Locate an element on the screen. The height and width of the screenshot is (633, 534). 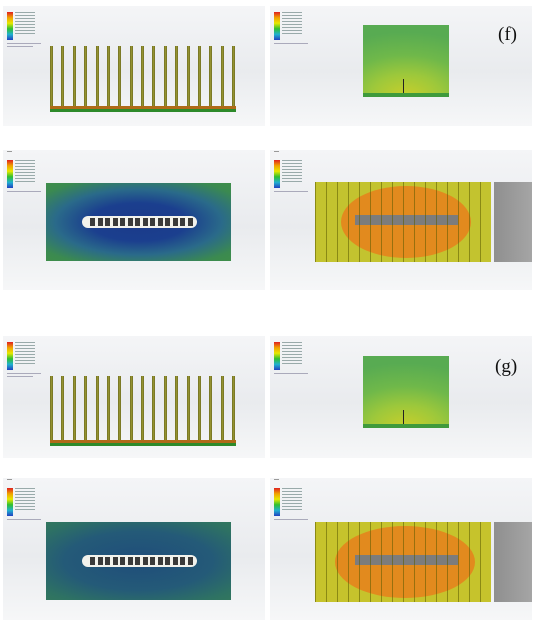
panel-g-flow-side: (g) is located at coordinates (401, 397).